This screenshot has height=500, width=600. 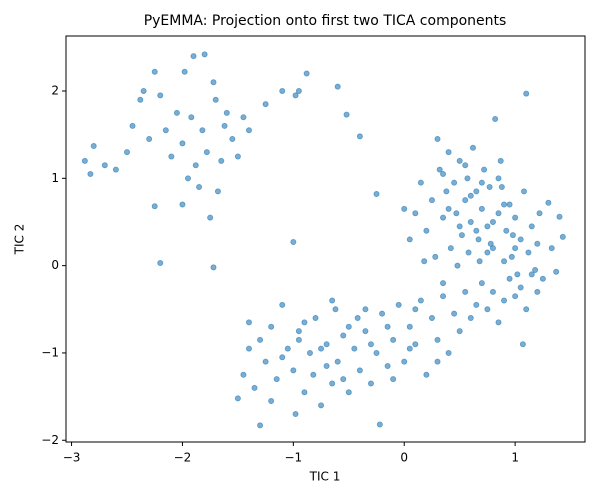 What do you see at coordinates (55, 178) in the screenshot?
I see `y-tick-label: 1` at bounding box center [55, 178].